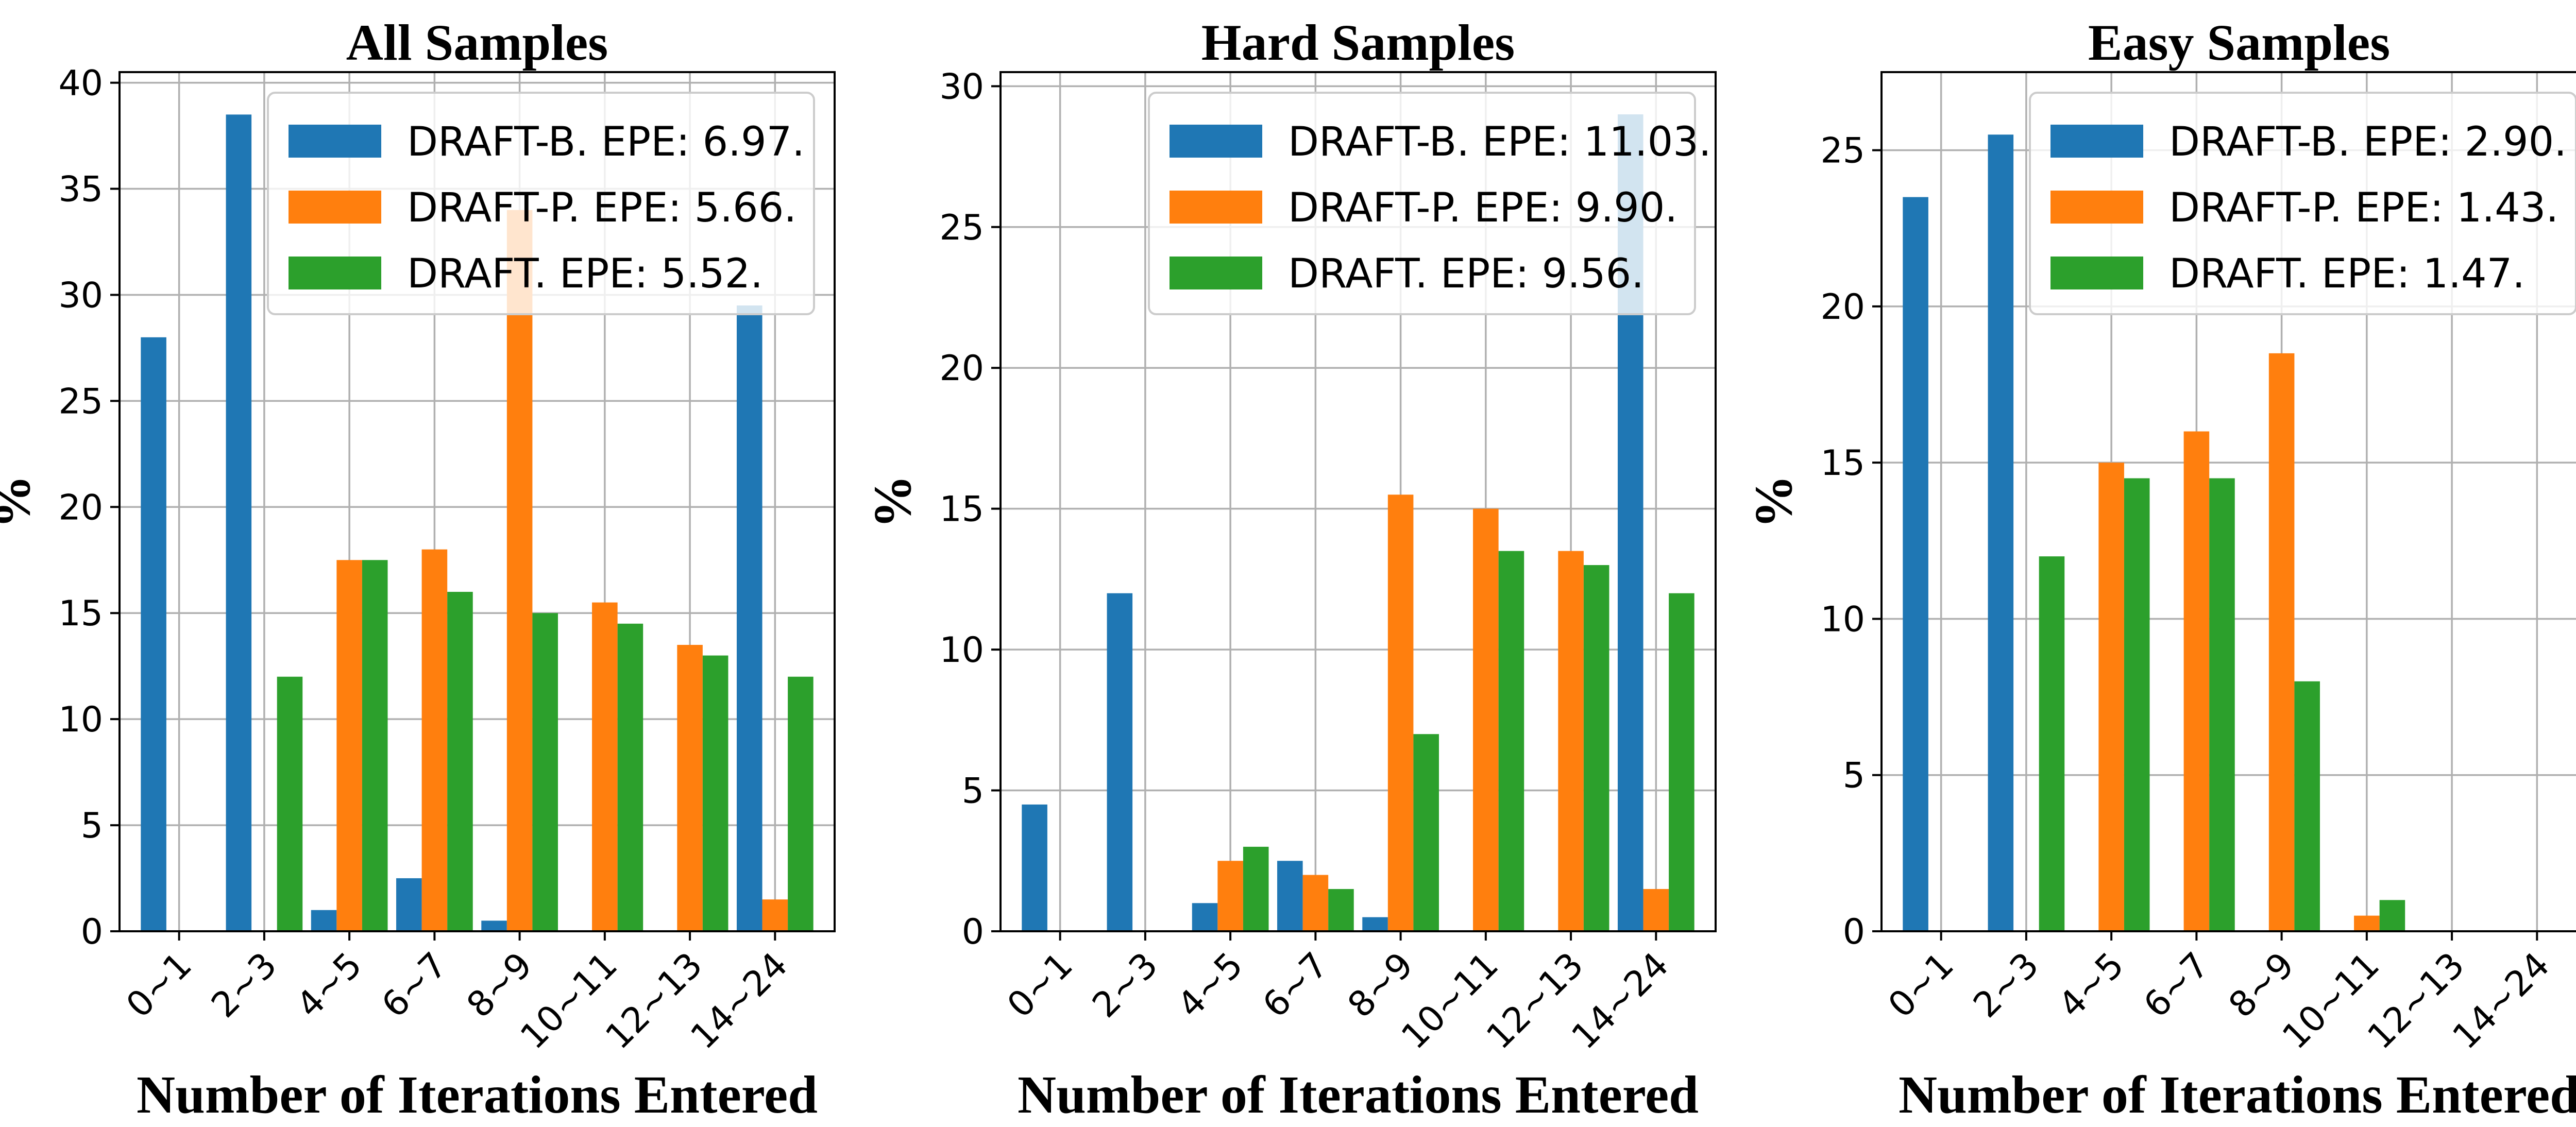 Image resolution: width=2576 pixels, height=1127 pixels. Describe the element at coordinates (80, 83) in the screenshot. I see `y-tick-label: 40` at that location.